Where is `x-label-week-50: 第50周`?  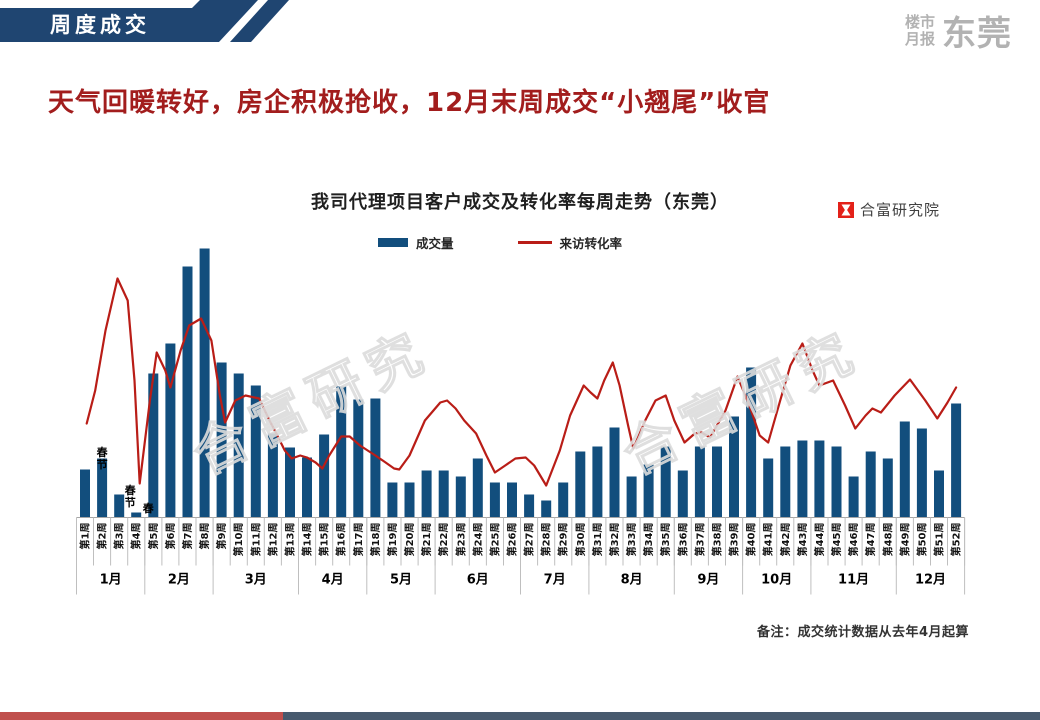
x-label-week-50: 第50周 is located at coordinates (921, 540).